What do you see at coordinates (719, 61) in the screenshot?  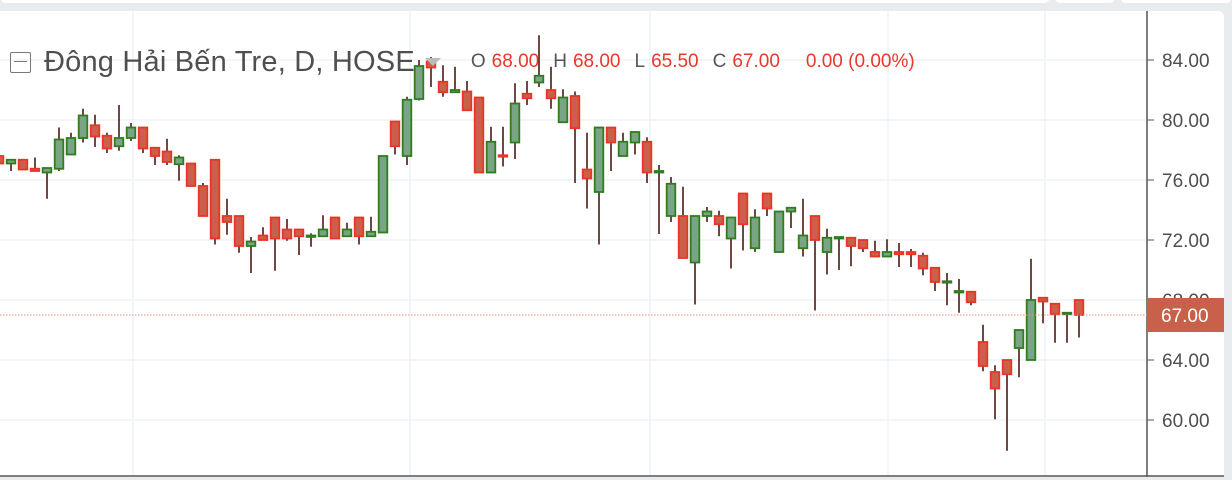 I see `close-label: C` at bounding box center [719, 61].